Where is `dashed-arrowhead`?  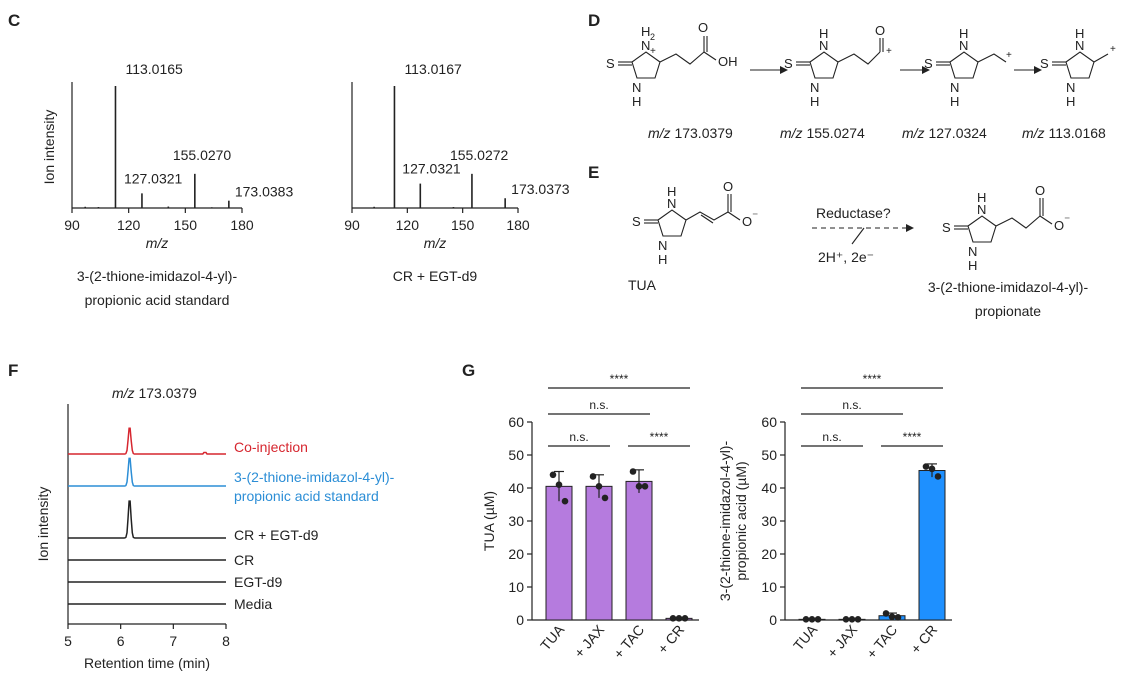 dashed-arrowhead is located at coordinates (910, 228).